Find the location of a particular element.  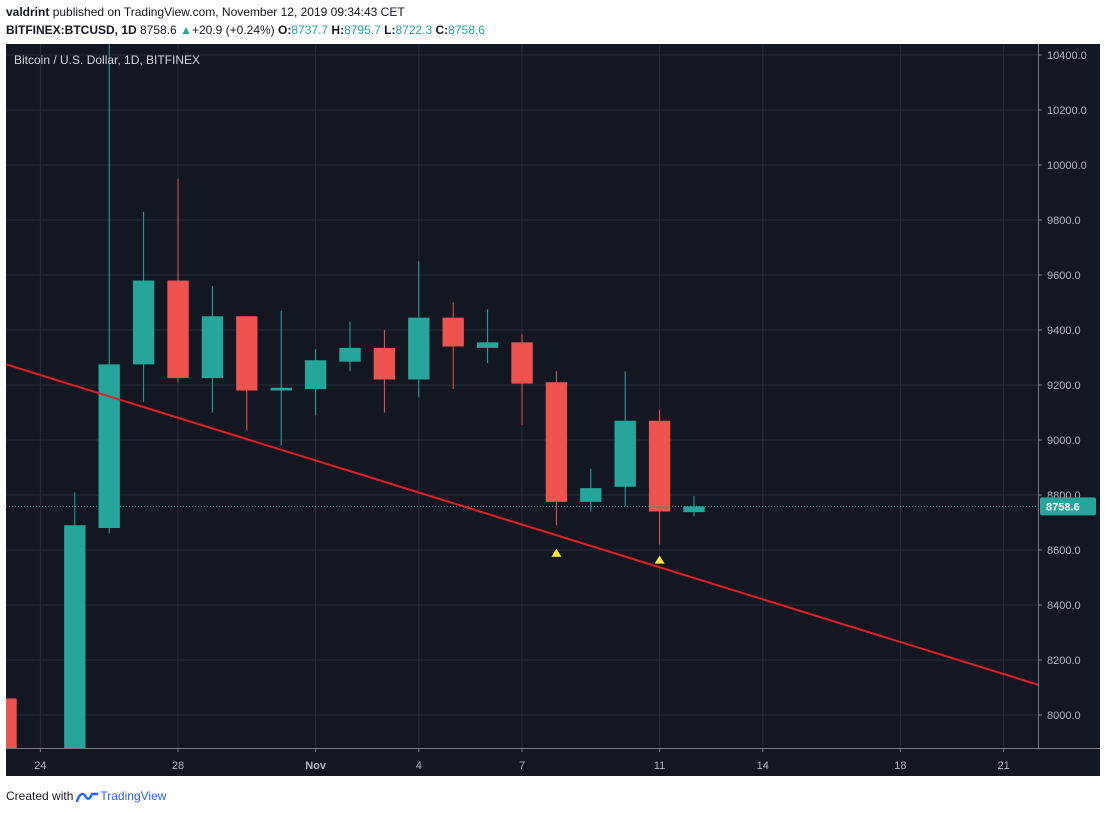

price-tick-label: 8400.0 is located at coordinates (1064, 606).